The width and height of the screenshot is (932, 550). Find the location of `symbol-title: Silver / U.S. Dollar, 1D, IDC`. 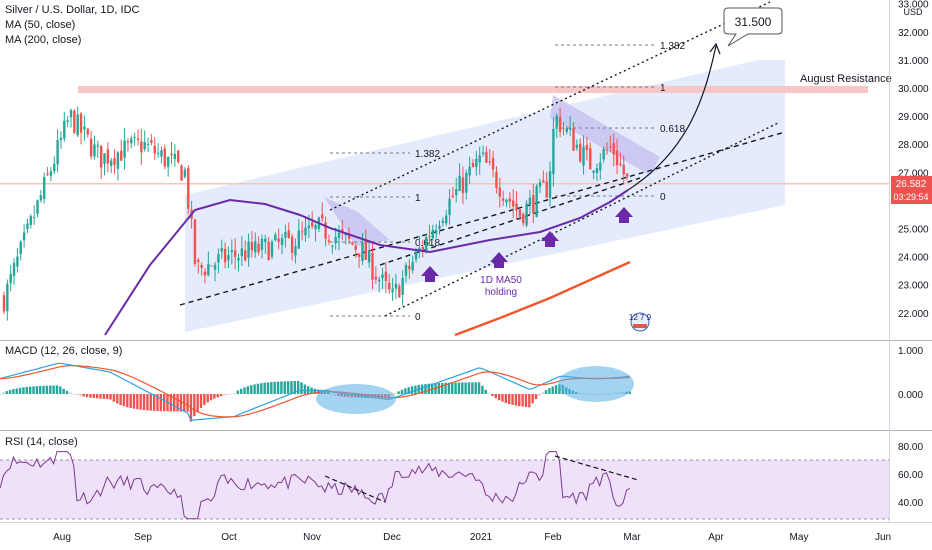

symbol-title: Silver / U.S. Dollar, 1D, IDC is located at coordinates (72, 10).